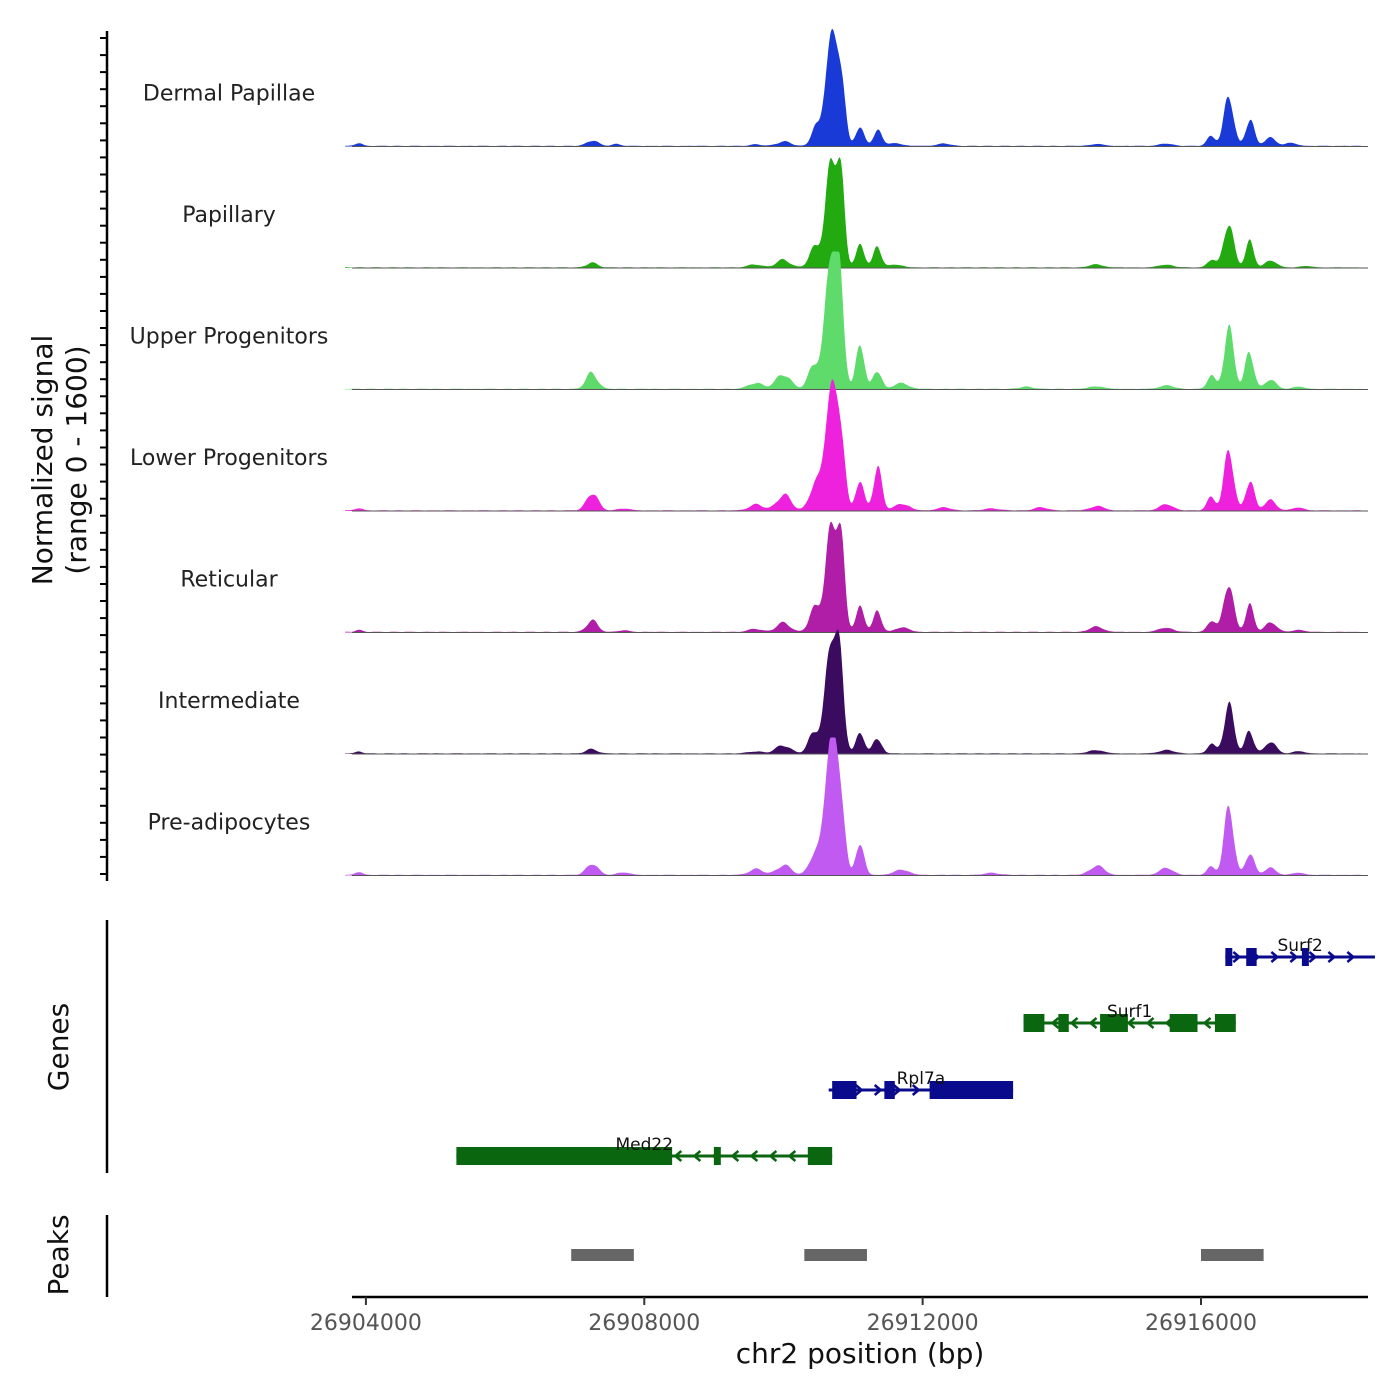 This screenshot has width=1400, height=1400. I want to click on x-tick-label: 26912000, so click(923, 1323).